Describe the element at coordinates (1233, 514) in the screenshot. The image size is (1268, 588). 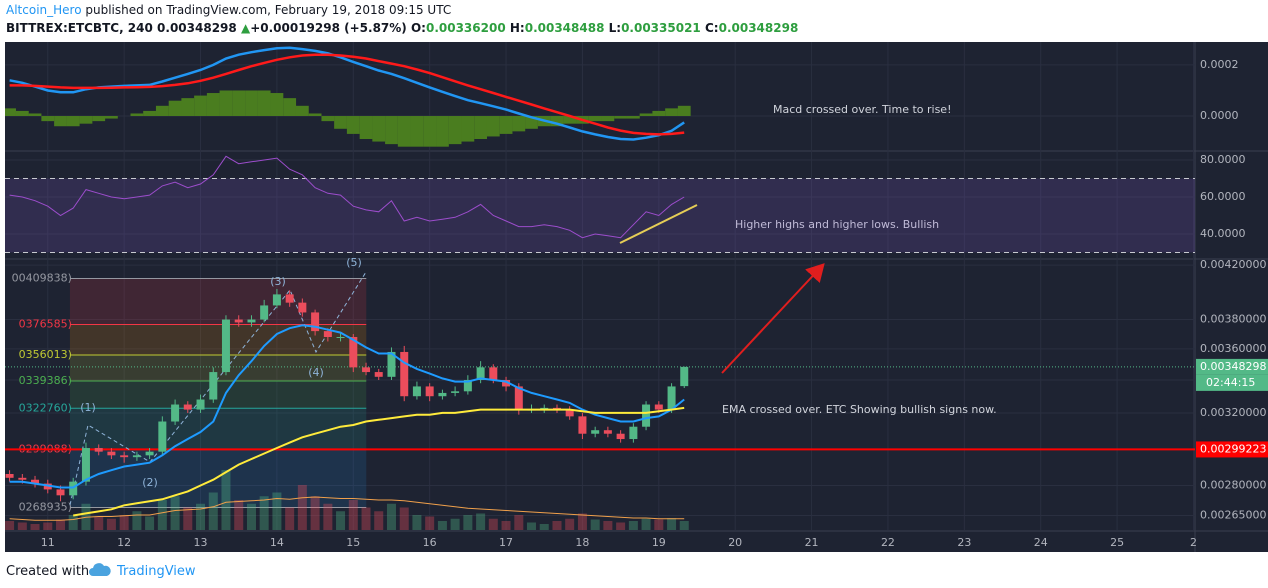
I see `y-tick-label: 0.00265000` at that location.